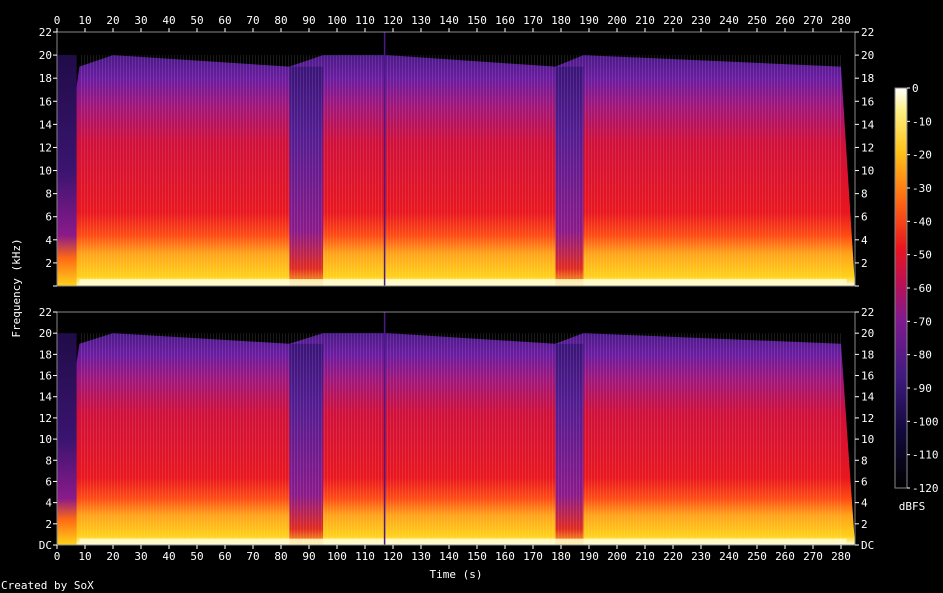  I want to click on colorbar-tick-label: -80, so click(922, 355).